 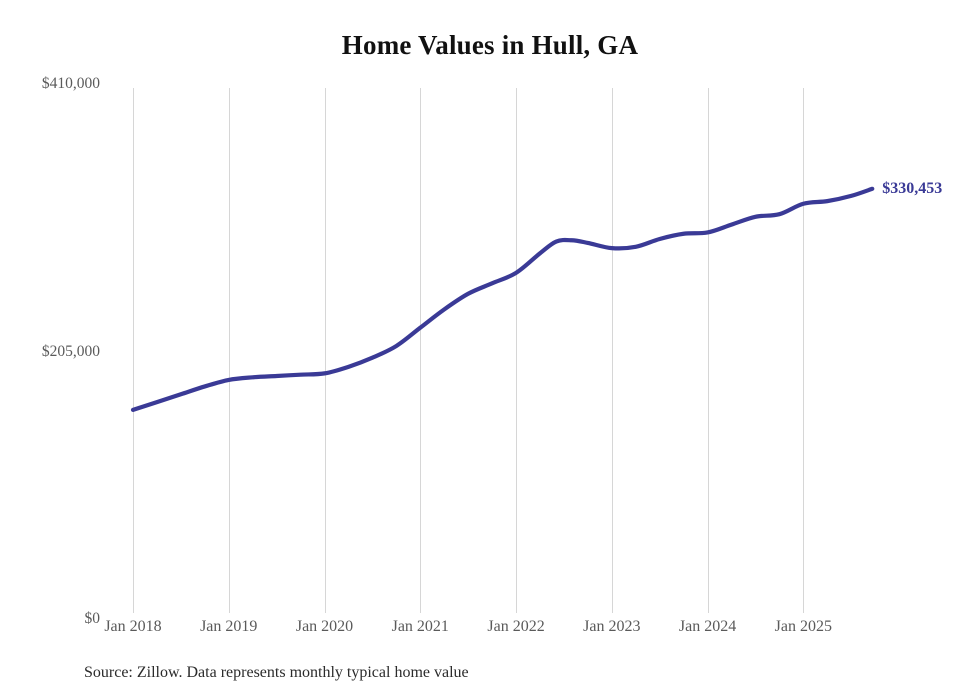 What do you see at coordinates (420, 626) in the screenshot?
I see `x-tick-label-2021: Jan 2021` at bounding box center [420, 626].